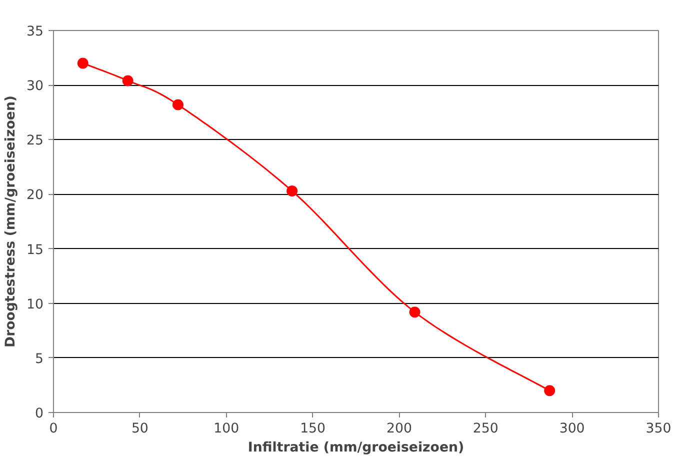 The image size is (678, 460). I want to click on x-tick-label: 350, so click(659, 429).